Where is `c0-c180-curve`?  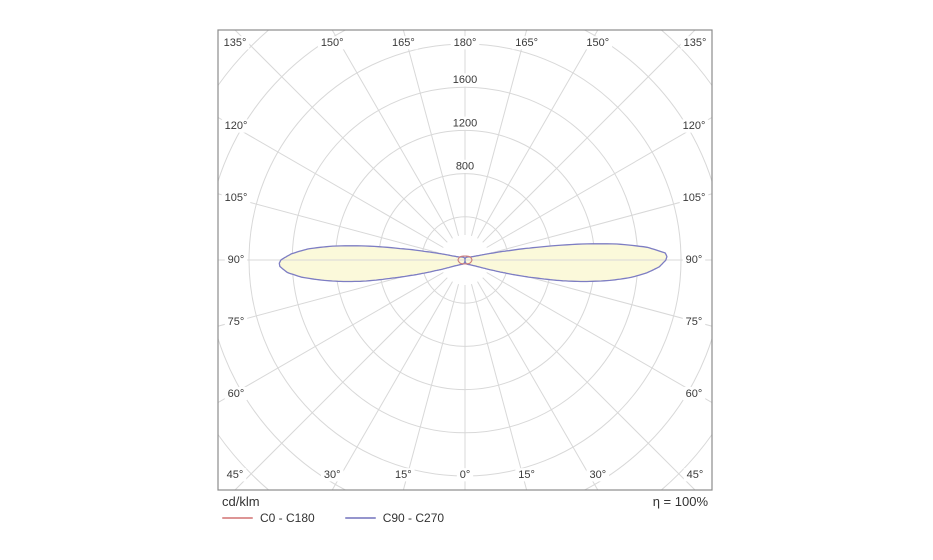
c0-c180-curve is located at coordinates (465, 260).